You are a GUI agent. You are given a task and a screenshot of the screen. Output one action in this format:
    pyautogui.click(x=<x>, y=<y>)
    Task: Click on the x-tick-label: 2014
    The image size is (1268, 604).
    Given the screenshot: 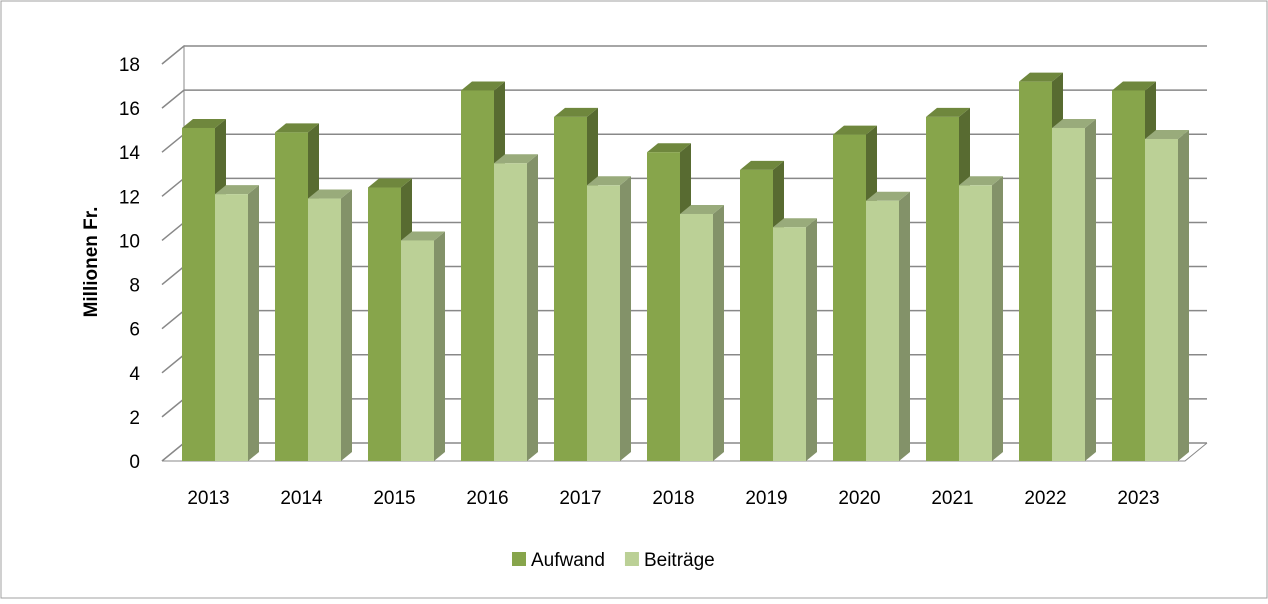 What is the action you would take?
    pyautogui.click(x=301, y=498)
    